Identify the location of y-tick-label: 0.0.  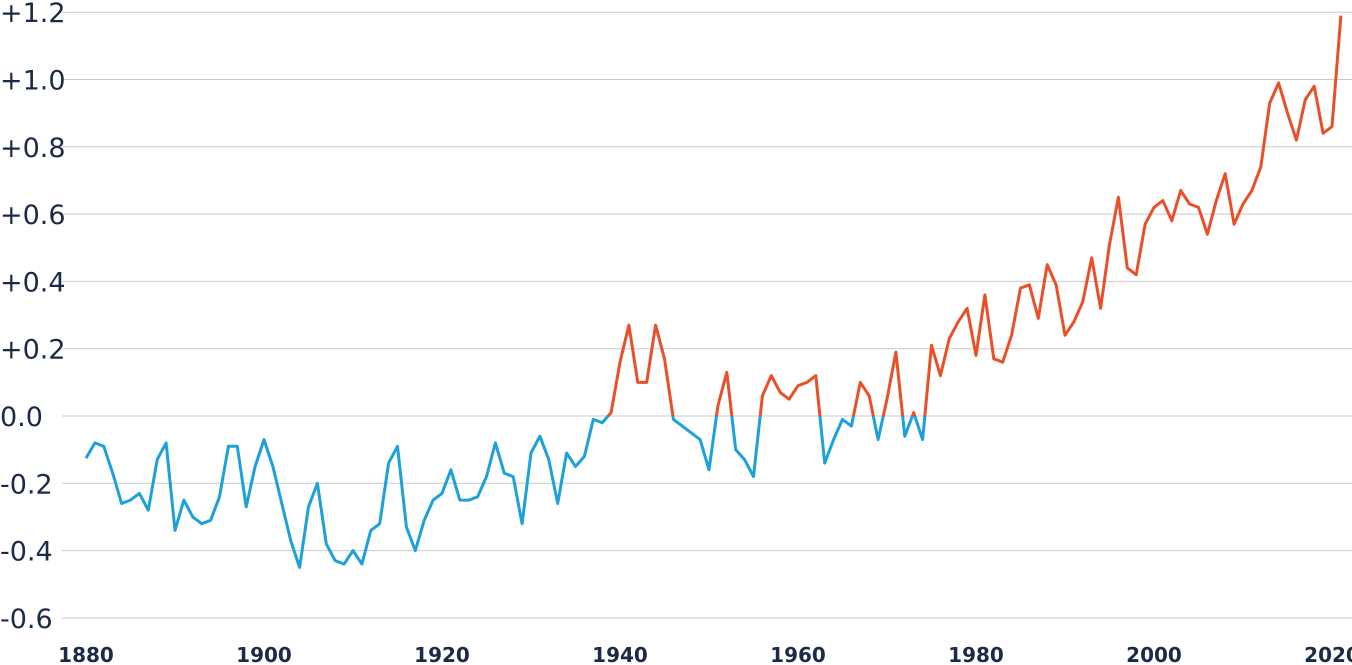
(21, 417).